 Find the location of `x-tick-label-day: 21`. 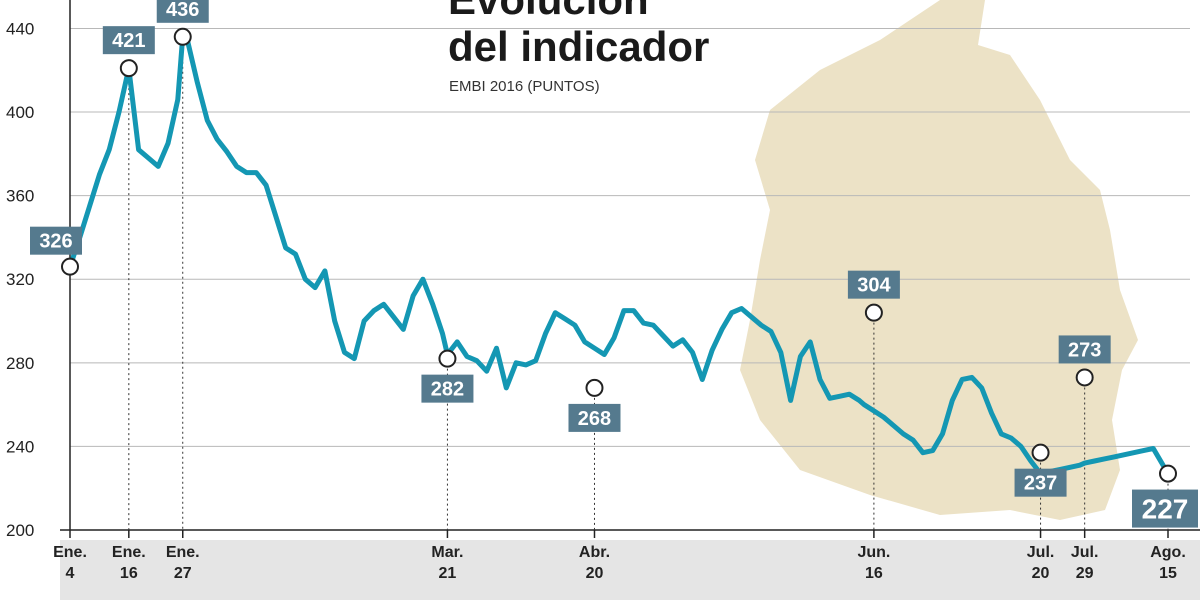

x-tick-label-day: 21 is located at coordinates (448, 573).